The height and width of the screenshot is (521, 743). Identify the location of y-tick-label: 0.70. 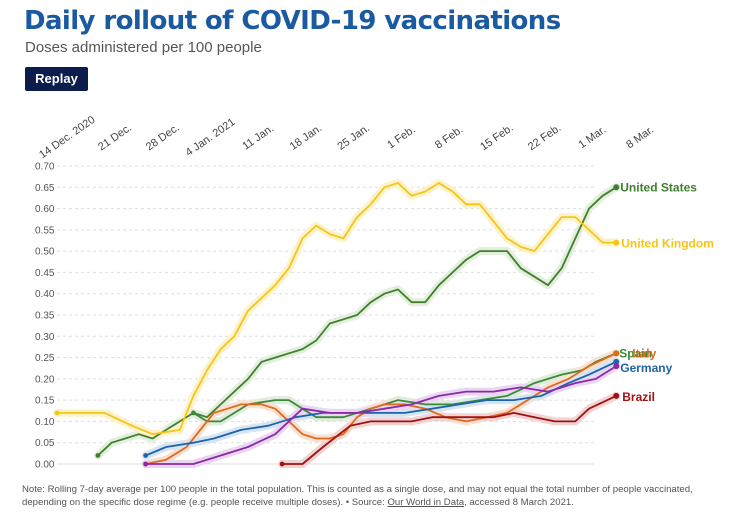
(45, 167).